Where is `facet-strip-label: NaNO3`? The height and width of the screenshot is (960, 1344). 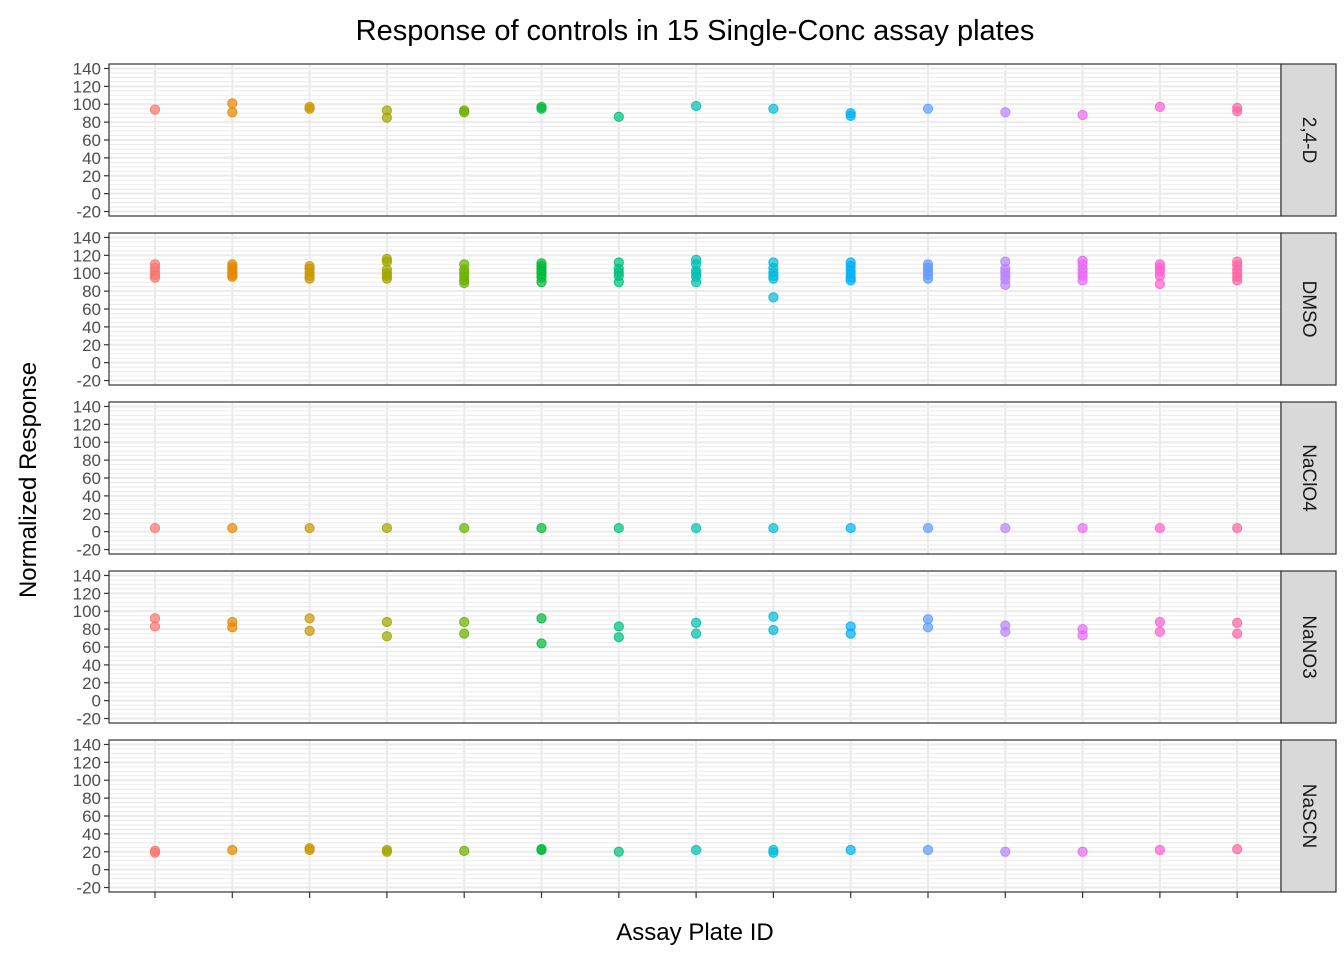 facet-strip-label: NaNO3 is located at coordinates (1308, 646).